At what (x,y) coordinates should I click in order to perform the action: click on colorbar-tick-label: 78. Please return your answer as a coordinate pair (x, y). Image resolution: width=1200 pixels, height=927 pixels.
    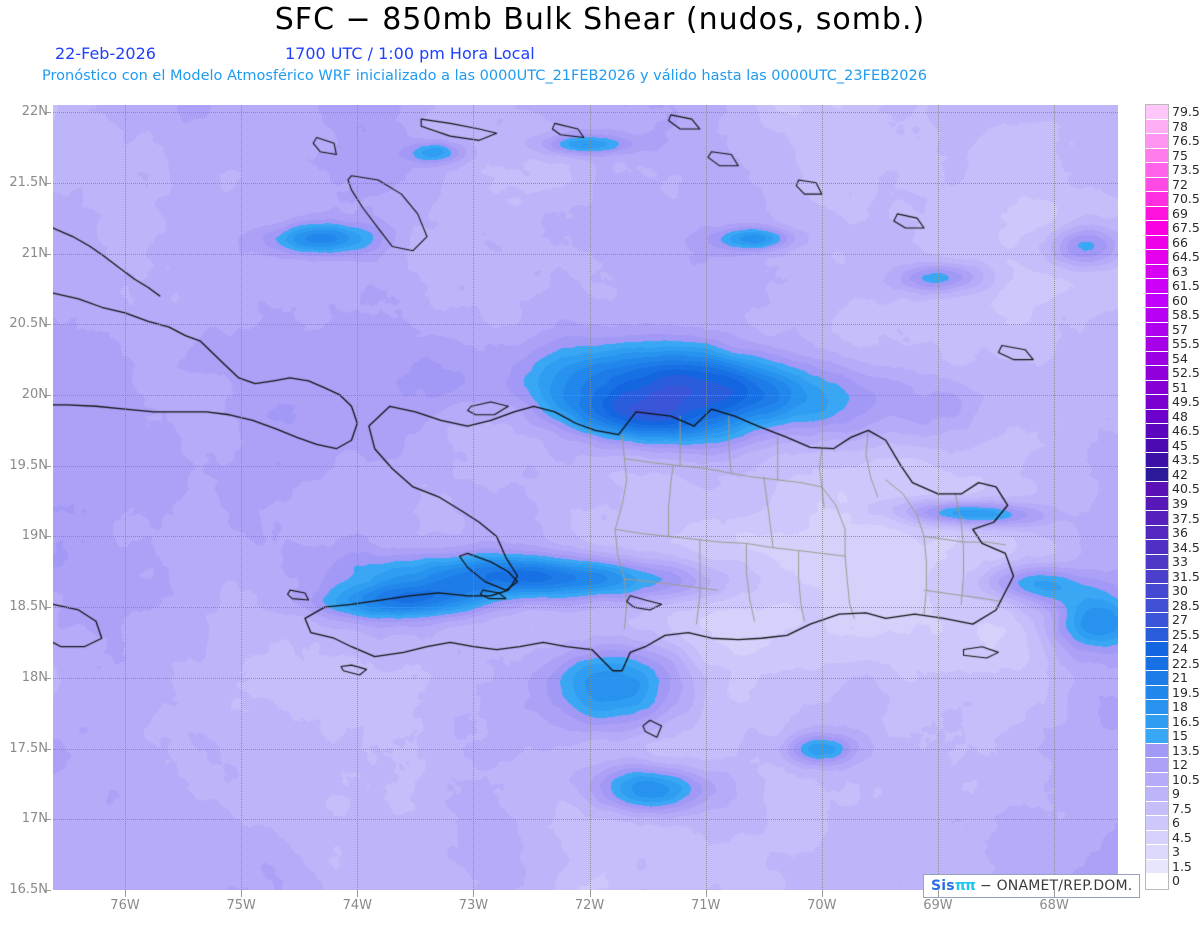
    Looking at the image, I should click on (1180, 126).